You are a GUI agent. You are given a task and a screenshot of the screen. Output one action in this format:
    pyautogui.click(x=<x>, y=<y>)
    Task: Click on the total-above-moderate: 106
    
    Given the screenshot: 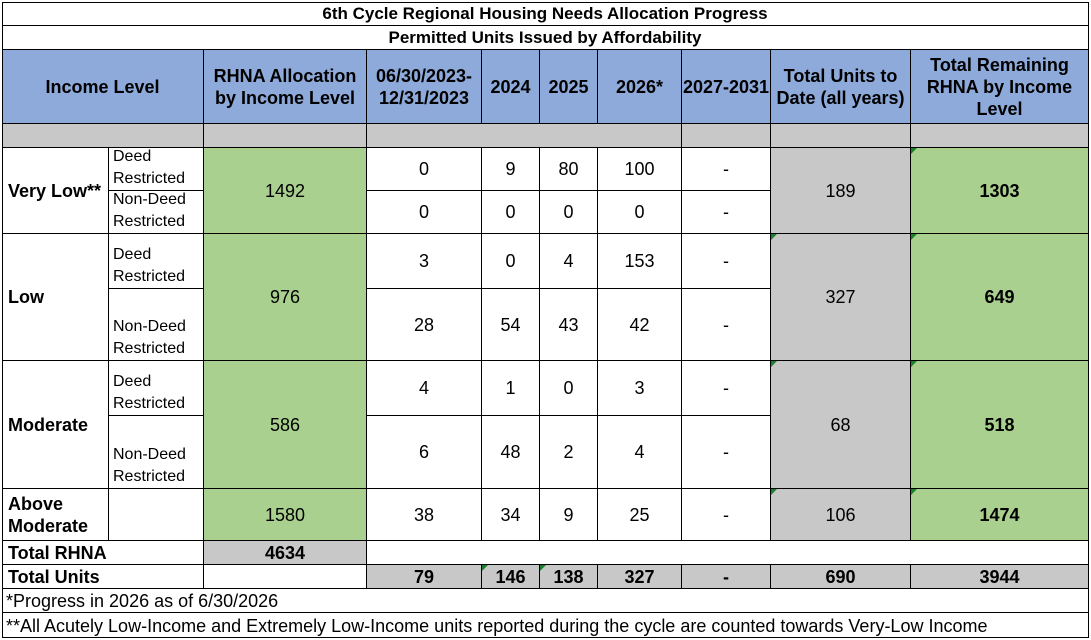 What is the action you would take?
    pyautogui.click(x=841, y=515)
    